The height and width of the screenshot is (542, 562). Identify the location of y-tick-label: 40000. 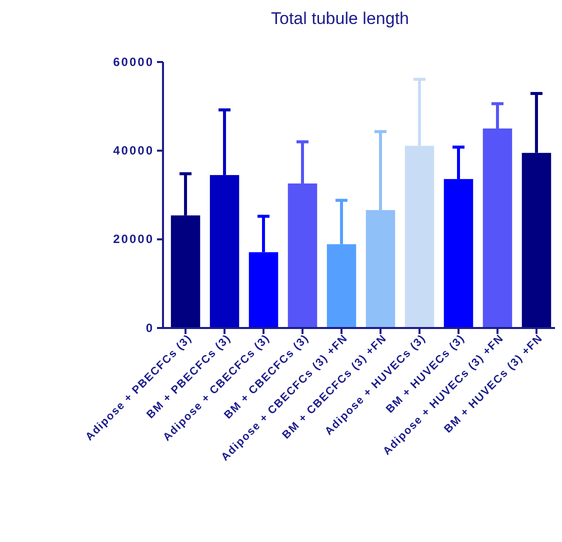
(133, 151).